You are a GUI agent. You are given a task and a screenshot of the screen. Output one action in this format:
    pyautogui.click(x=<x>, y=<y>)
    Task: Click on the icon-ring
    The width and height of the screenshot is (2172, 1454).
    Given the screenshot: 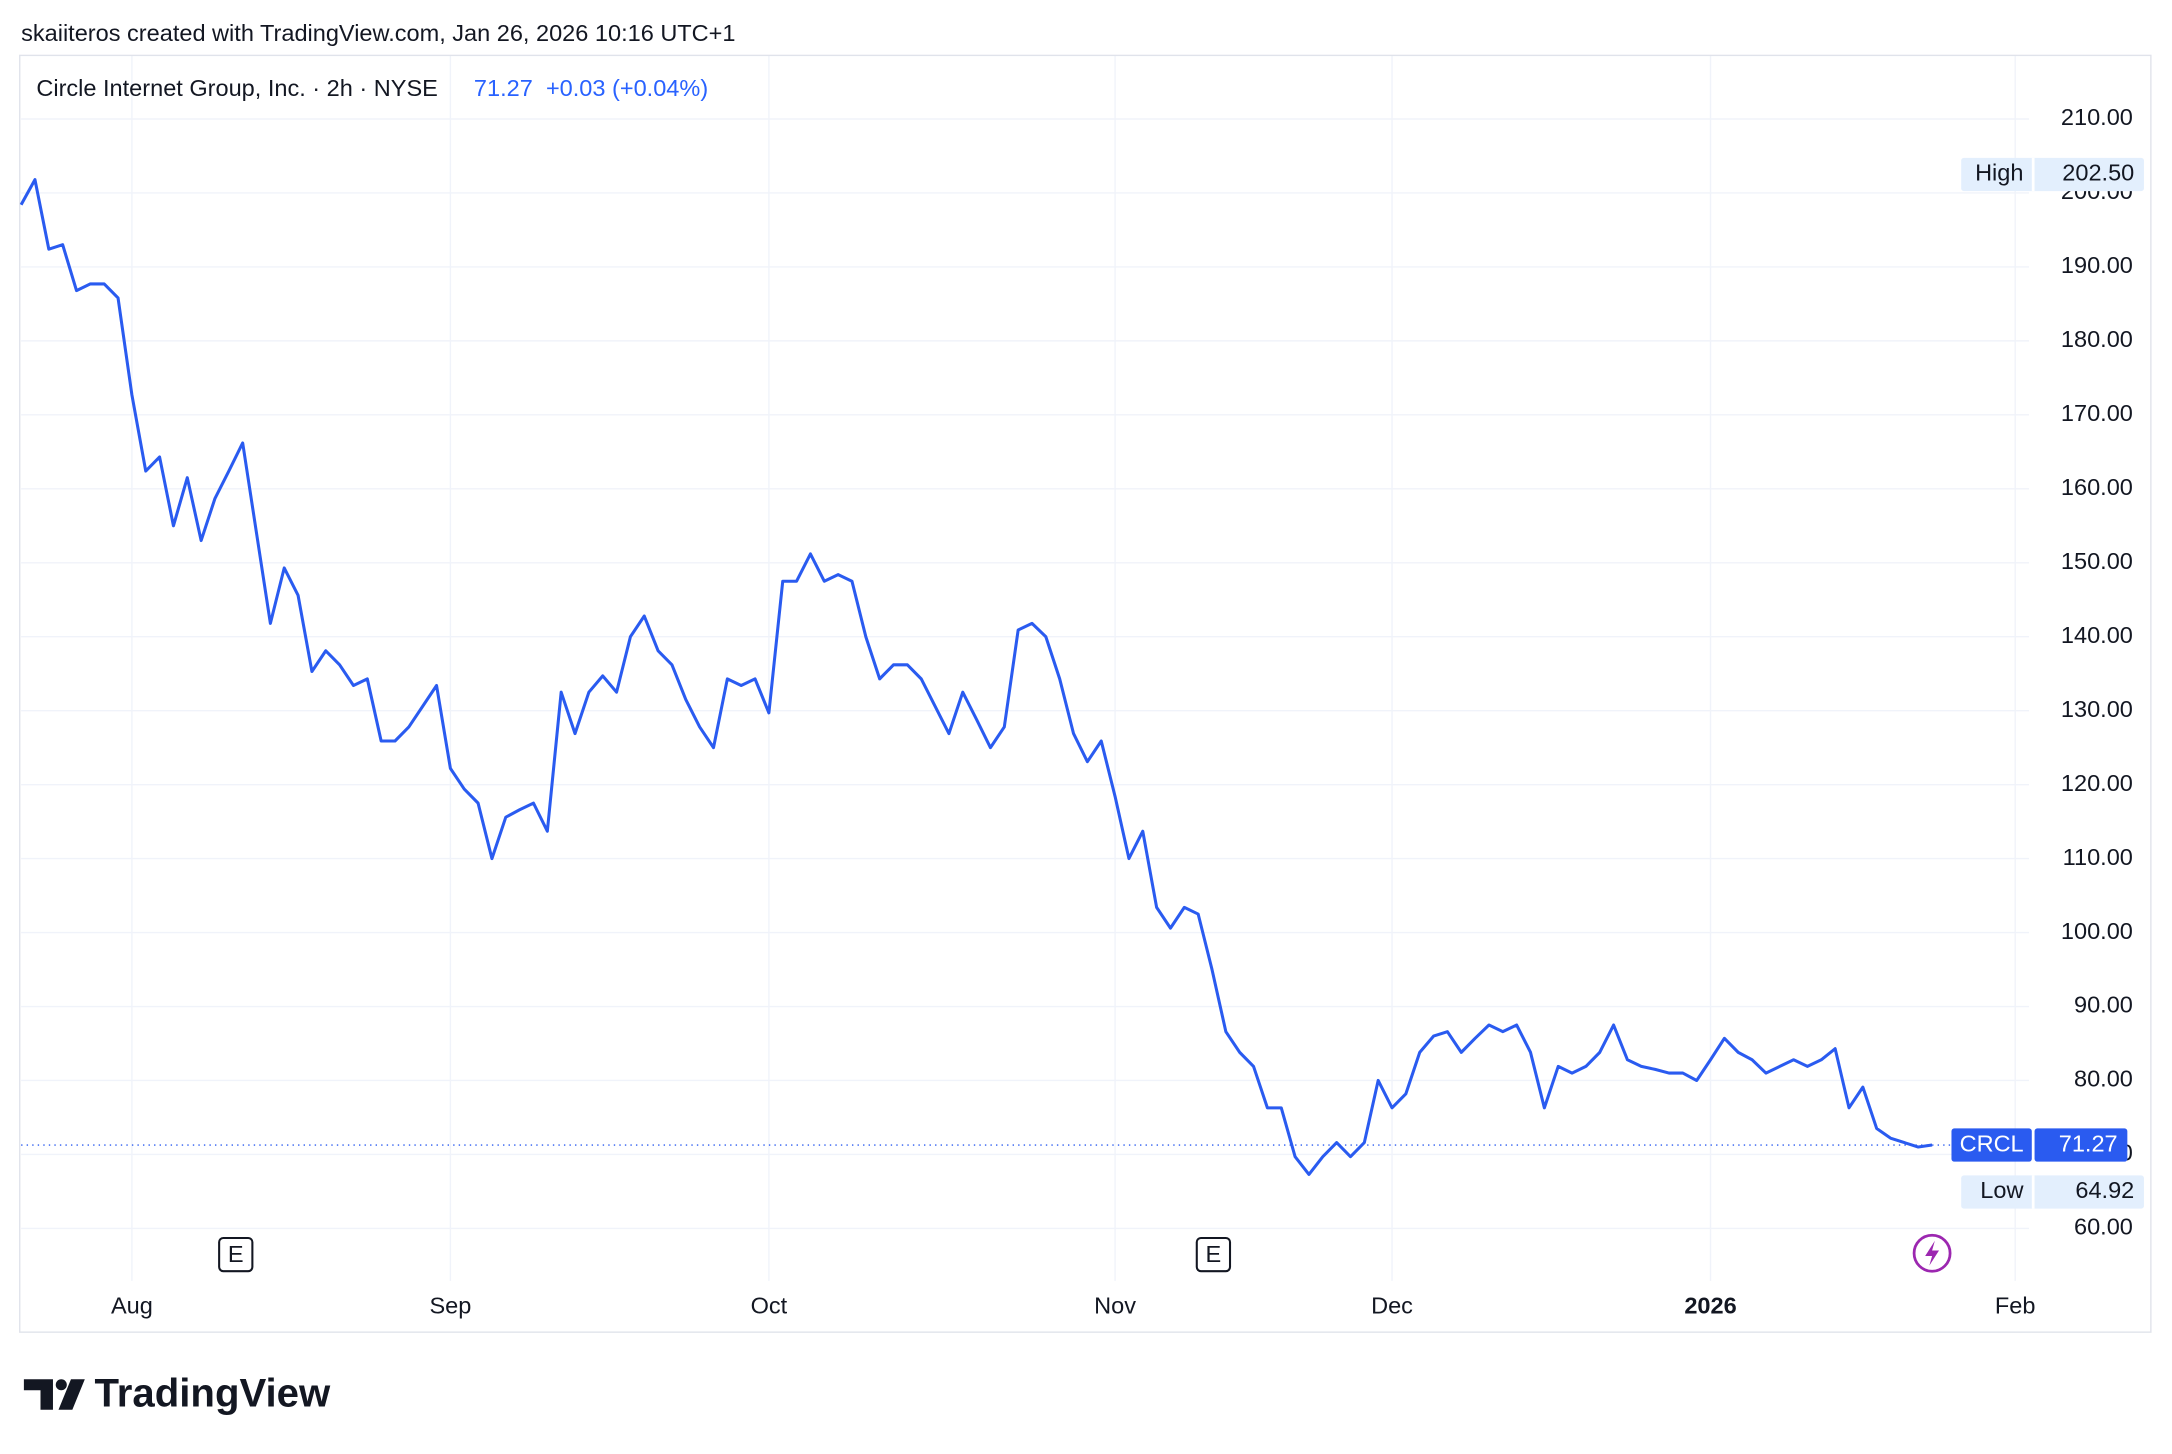 What is the action you would take?
    pyautogui.click(x=1932, y=1253)
    